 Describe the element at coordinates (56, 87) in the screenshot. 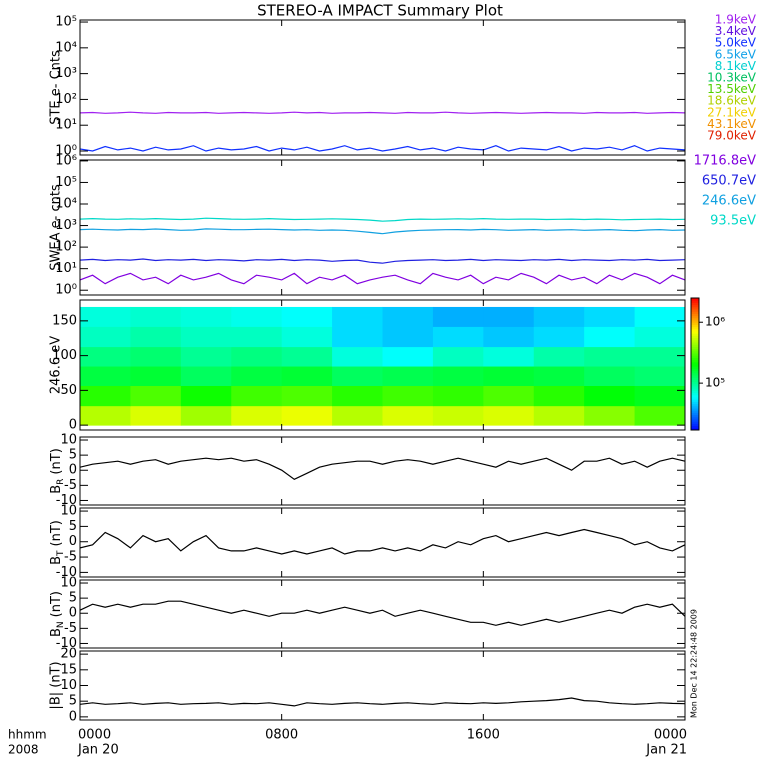

I see `y-axis-label: STE e- Cnts` at that location.